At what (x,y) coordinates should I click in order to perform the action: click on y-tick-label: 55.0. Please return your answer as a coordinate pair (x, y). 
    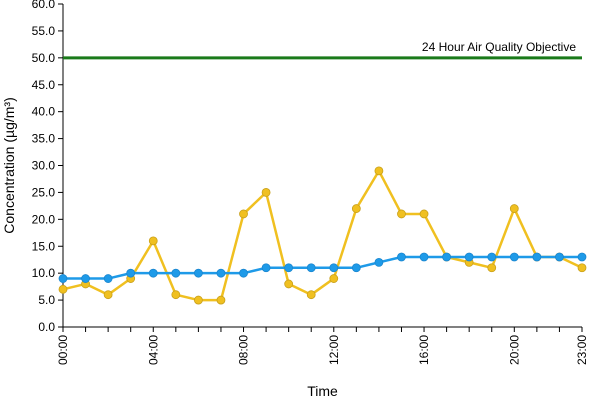
    Looking at the image, I should click on (44, 31).